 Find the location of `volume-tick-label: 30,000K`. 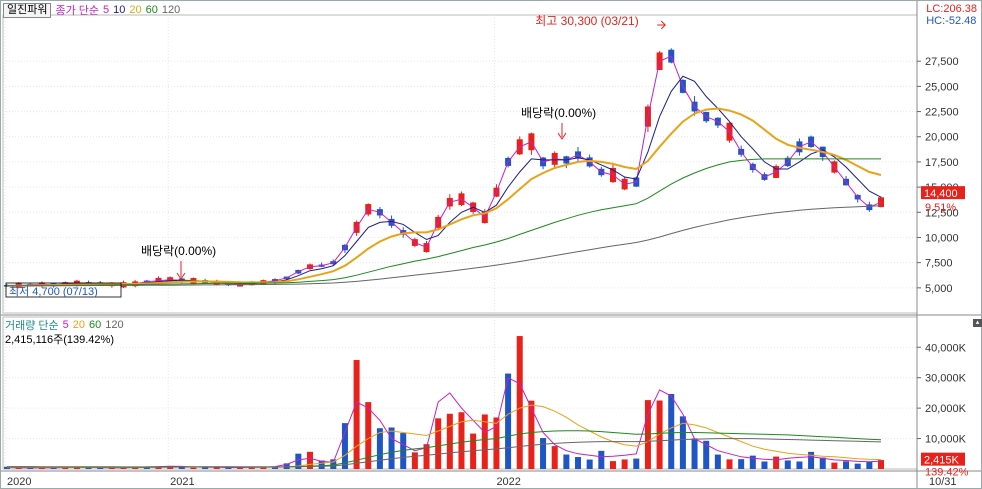

volume-tick-label: 30,000K is located at coordinates (946, 379).